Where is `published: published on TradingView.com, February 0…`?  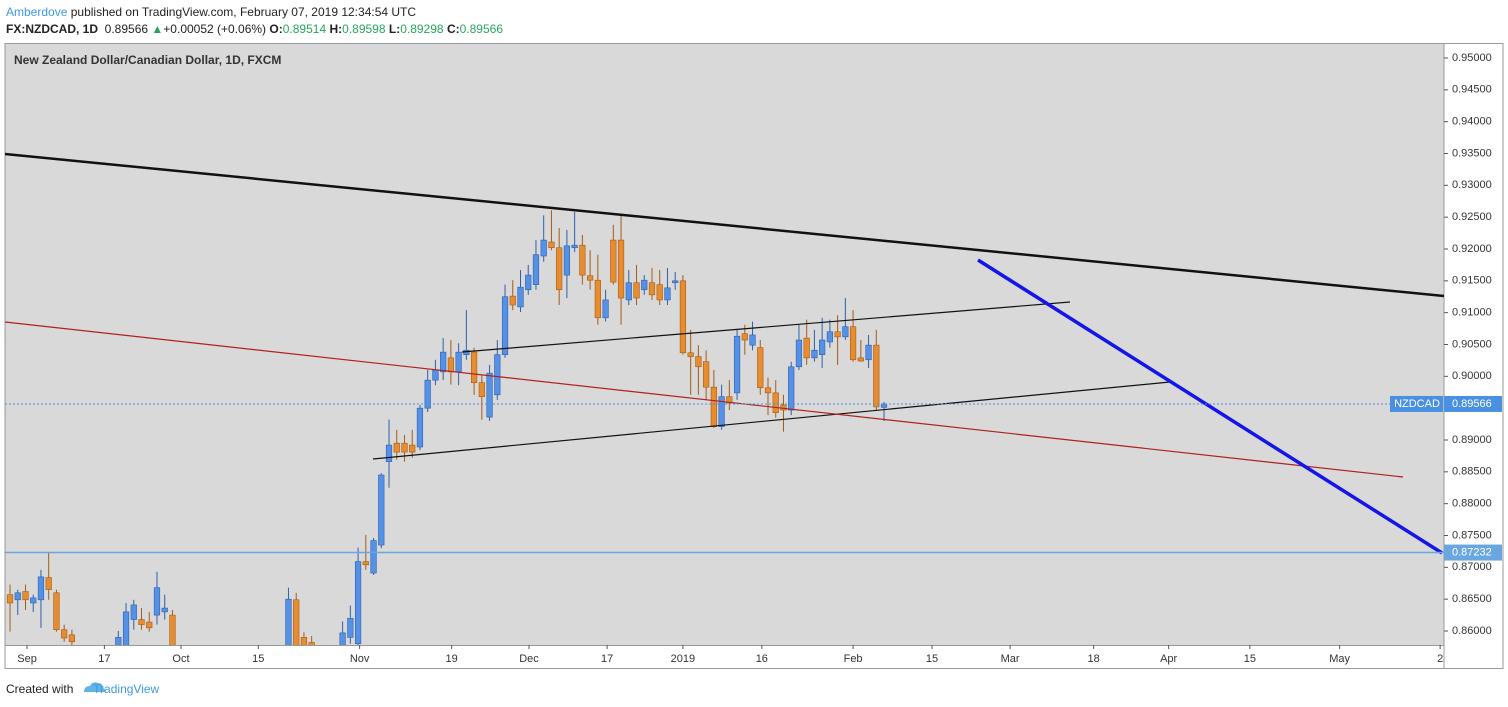
published: published on TradingView.com, February 0… is located at coordinates (243, 12).